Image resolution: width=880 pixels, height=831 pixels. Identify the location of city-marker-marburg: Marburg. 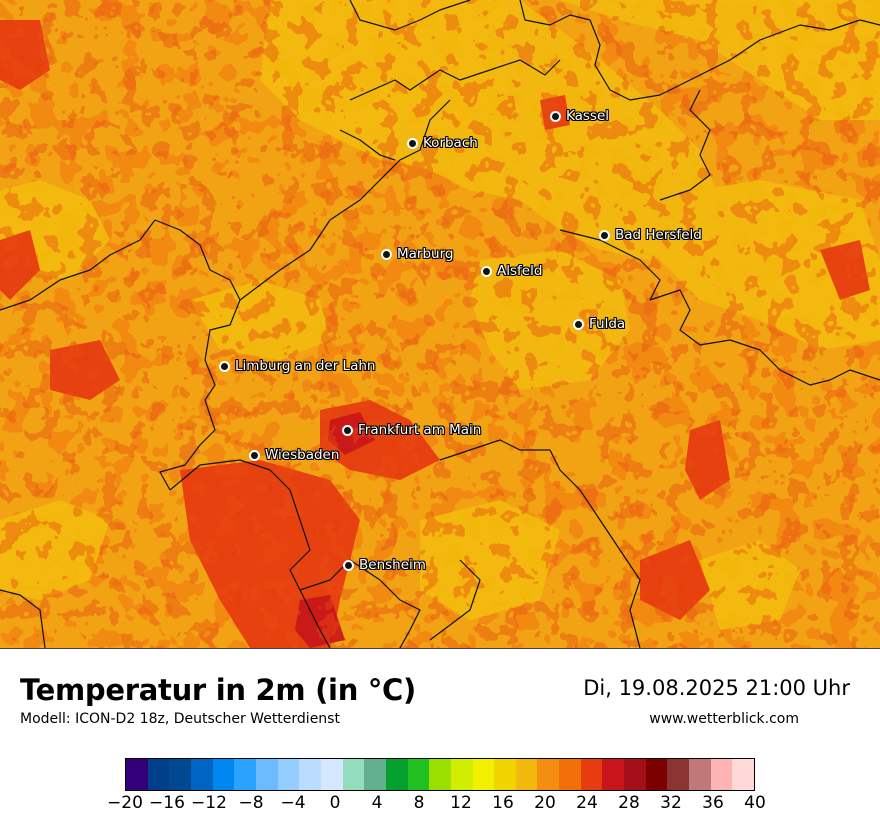
(417, 254).